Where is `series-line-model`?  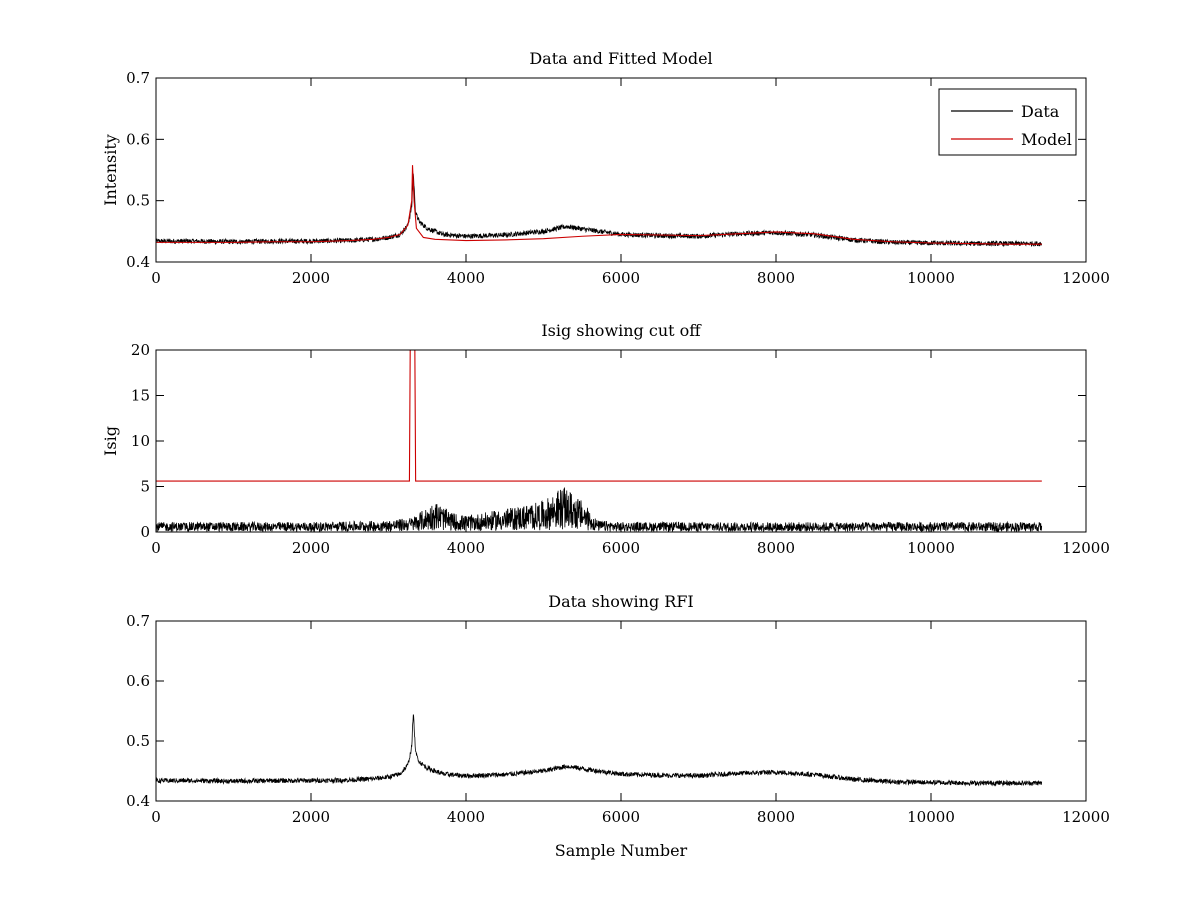 series-line-model is located at coordinates (599, 205).